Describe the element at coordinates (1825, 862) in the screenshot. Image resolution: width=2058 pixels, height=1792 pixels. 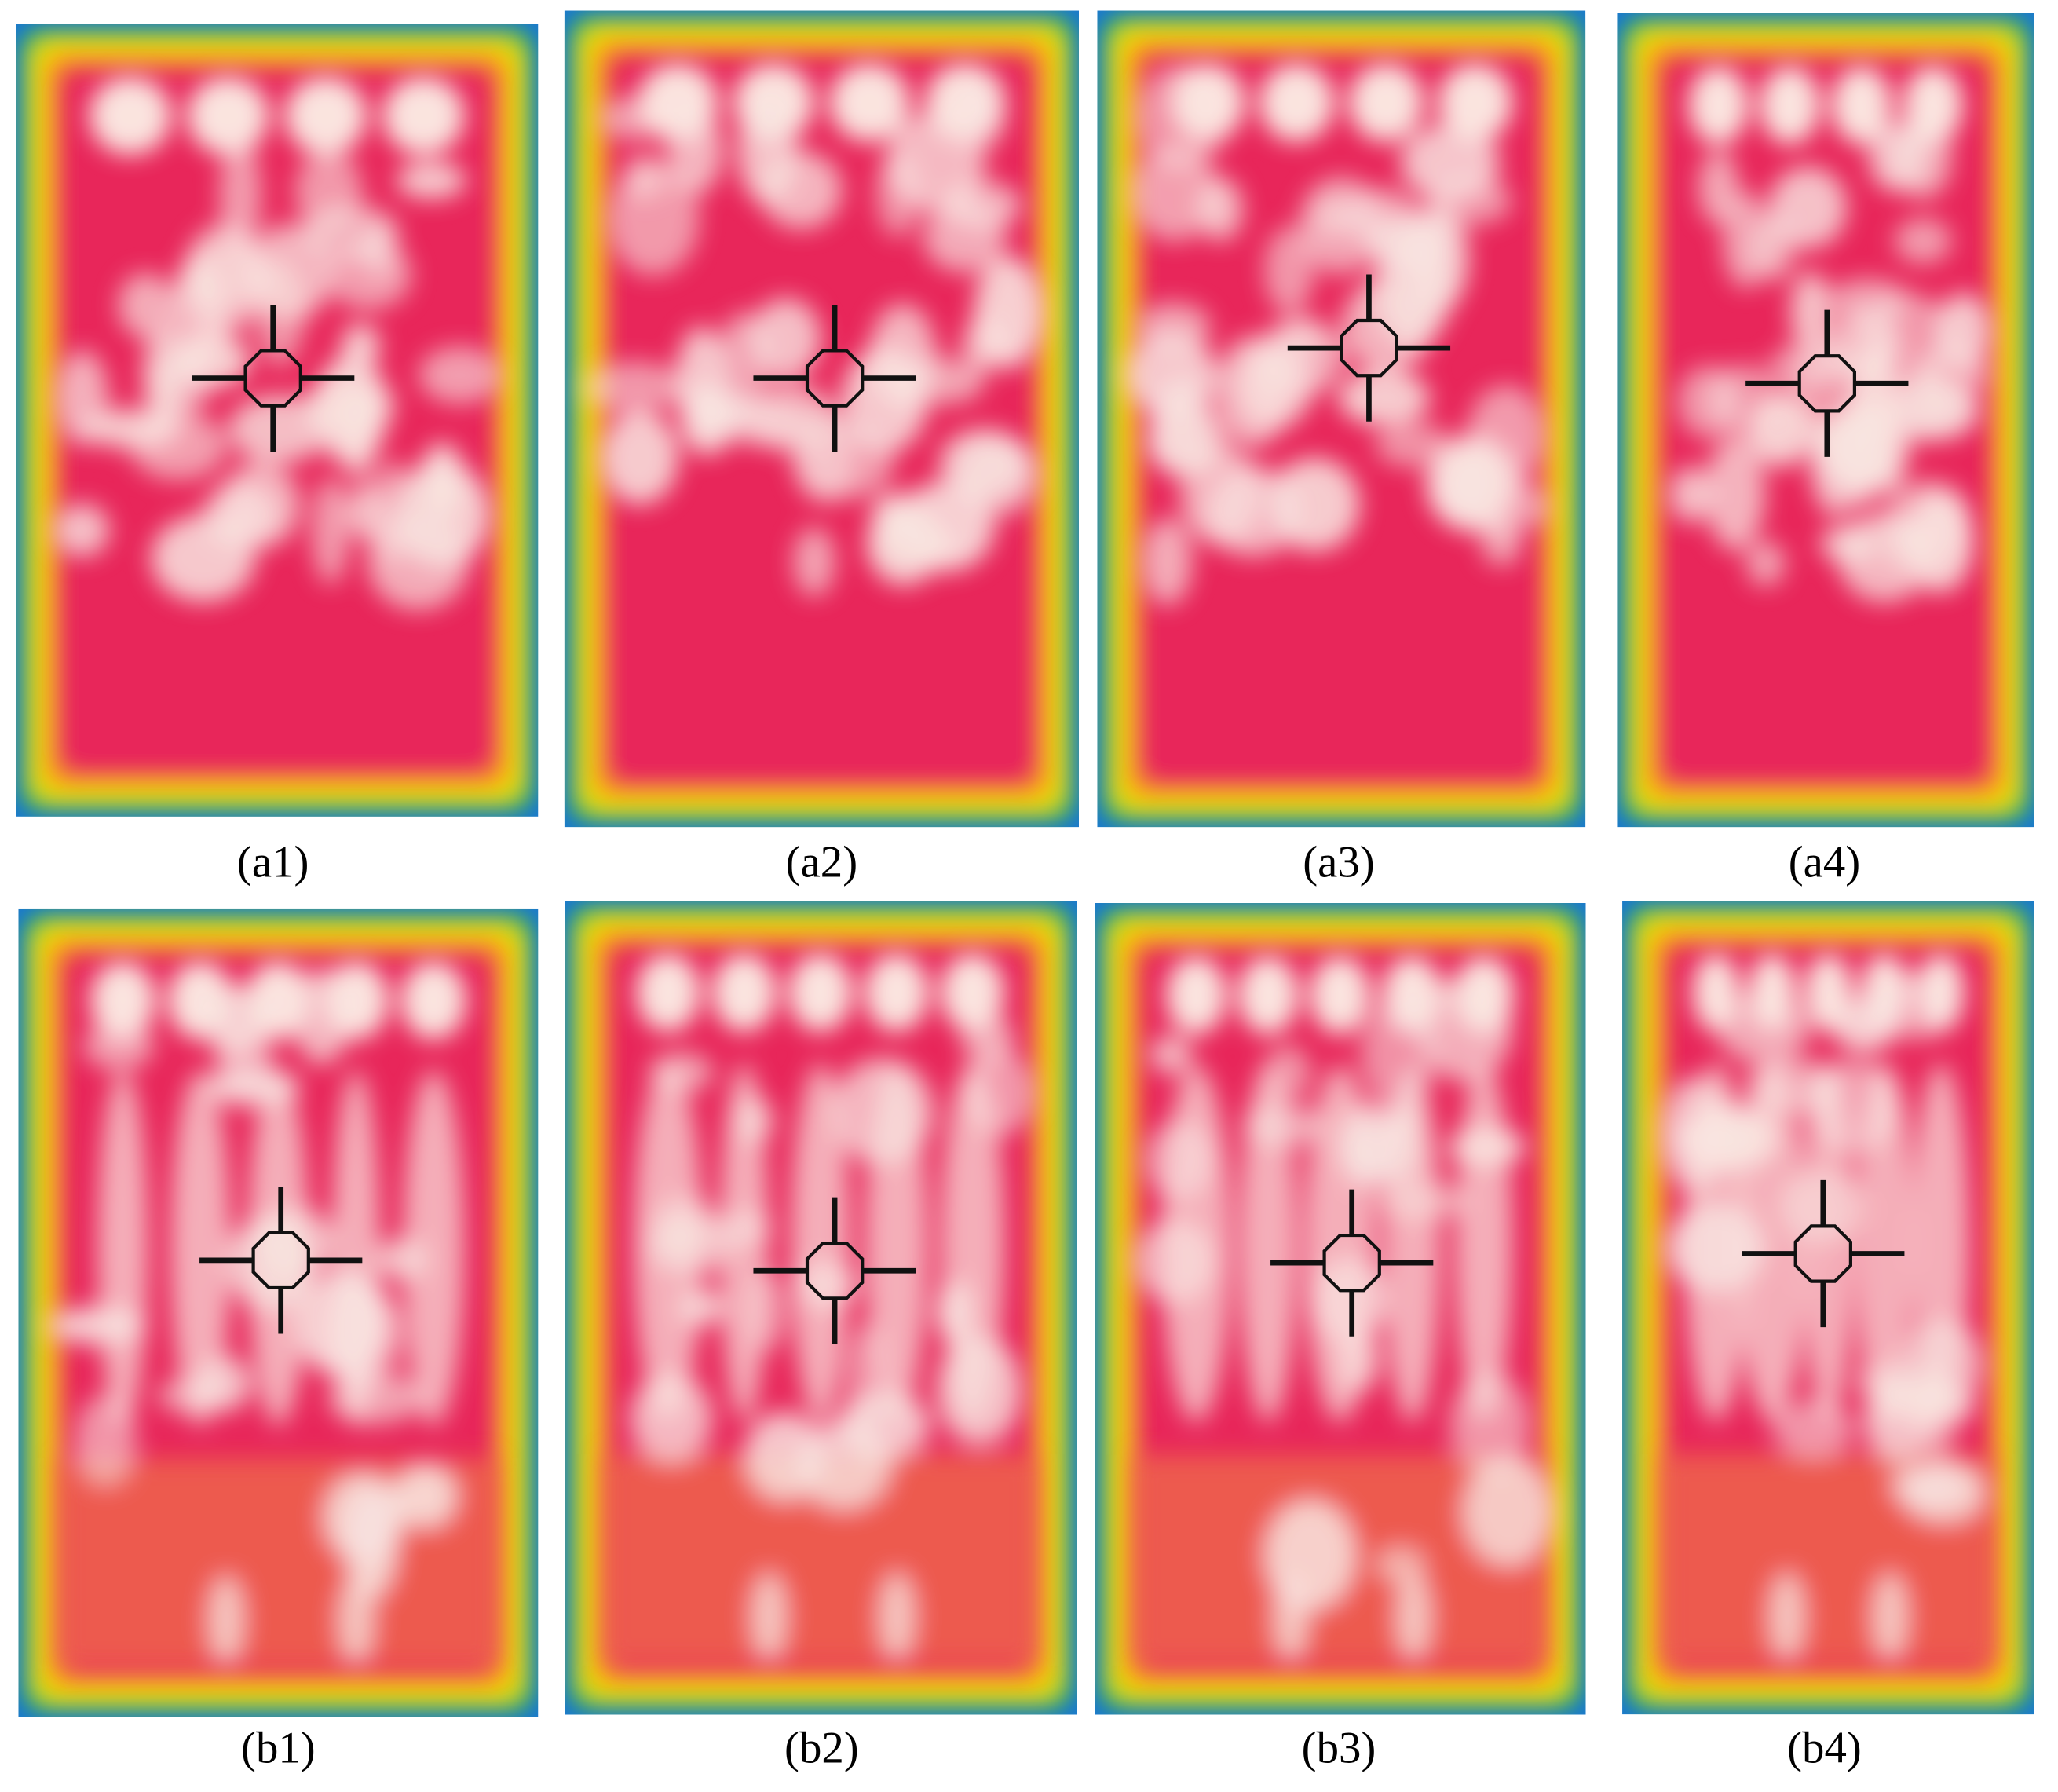
I see `panel-label: (a4)` at that location.